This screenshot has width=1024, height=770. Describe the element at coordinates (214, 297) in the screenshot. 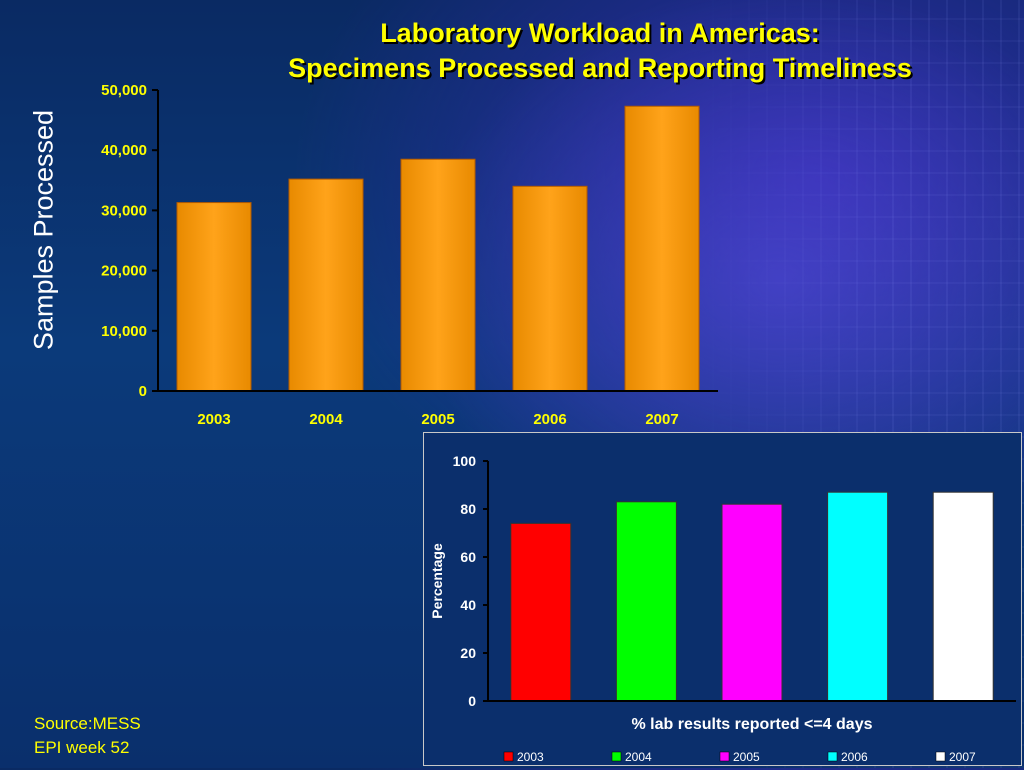

I see `top-bar-2003` at that location.